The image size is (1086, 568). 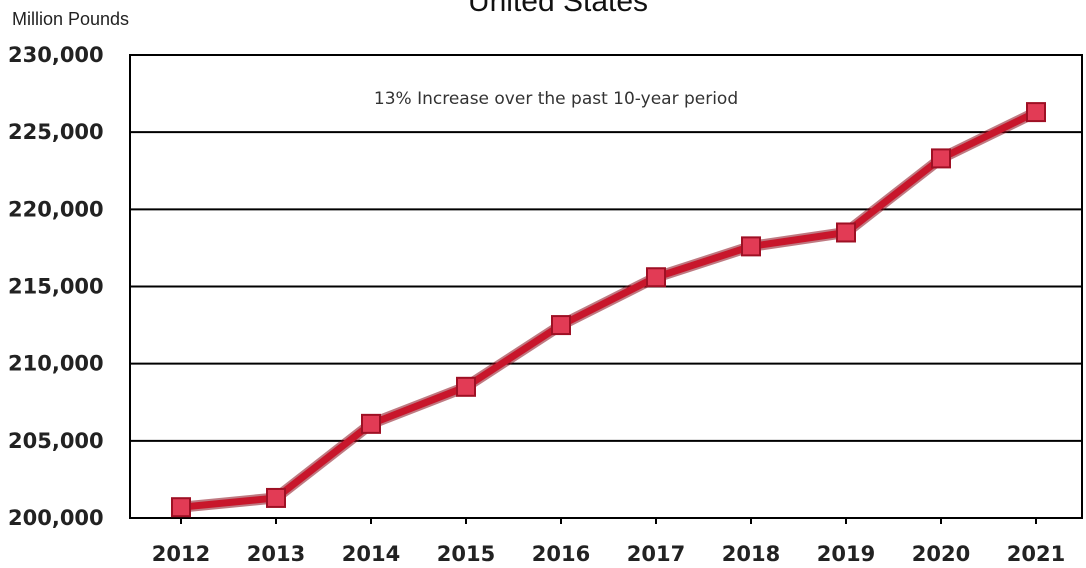 What do you see at coordinates (56, 441) in the screenshot?
I see `y-tick-label: 205,000` at bounding box center [56, 441].